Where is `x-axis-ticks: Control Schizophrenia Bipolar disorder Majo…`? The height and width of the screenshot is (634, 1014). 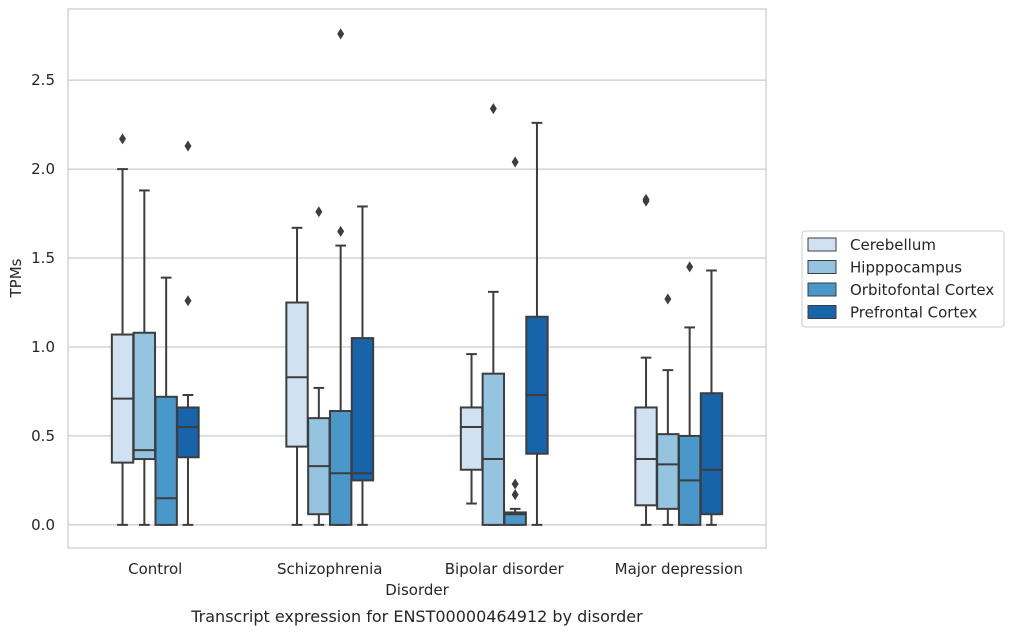 x-axis-ticks: Control Schizophrenia Bipolar disorder Majo… is located at coordinates (435, 569).